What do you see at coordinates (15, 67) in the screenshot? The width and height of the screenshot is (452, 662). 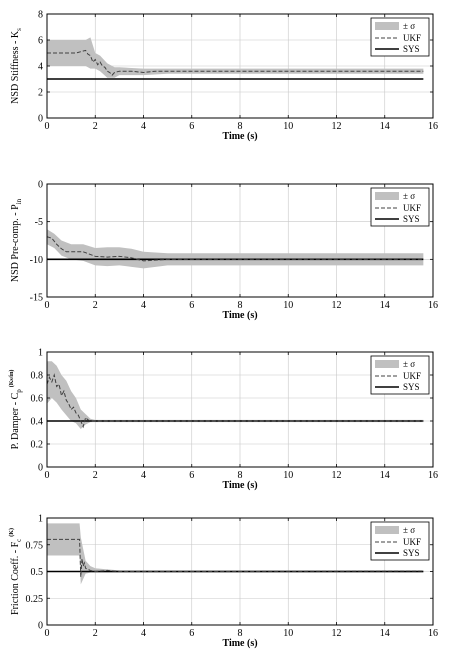 I see `y-axis-label-main: NSD Stiffness - K` at bounding box center [15, 67].